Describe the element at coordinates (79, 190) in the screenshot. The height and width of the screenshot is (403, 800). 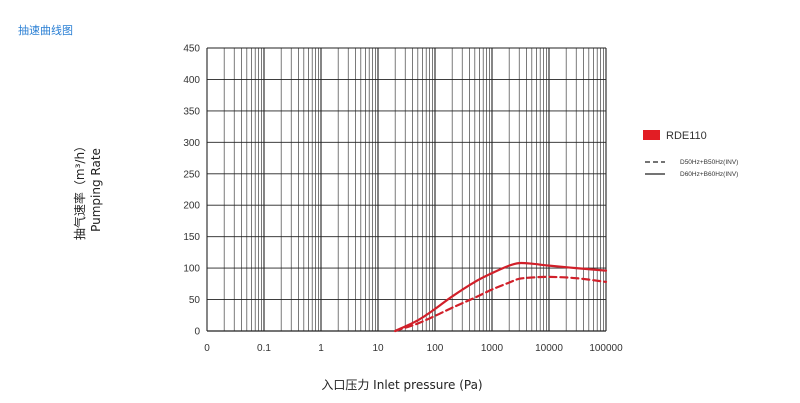
I see `y-axis-title-cn: 抽气速率（m³/h）` at that location.